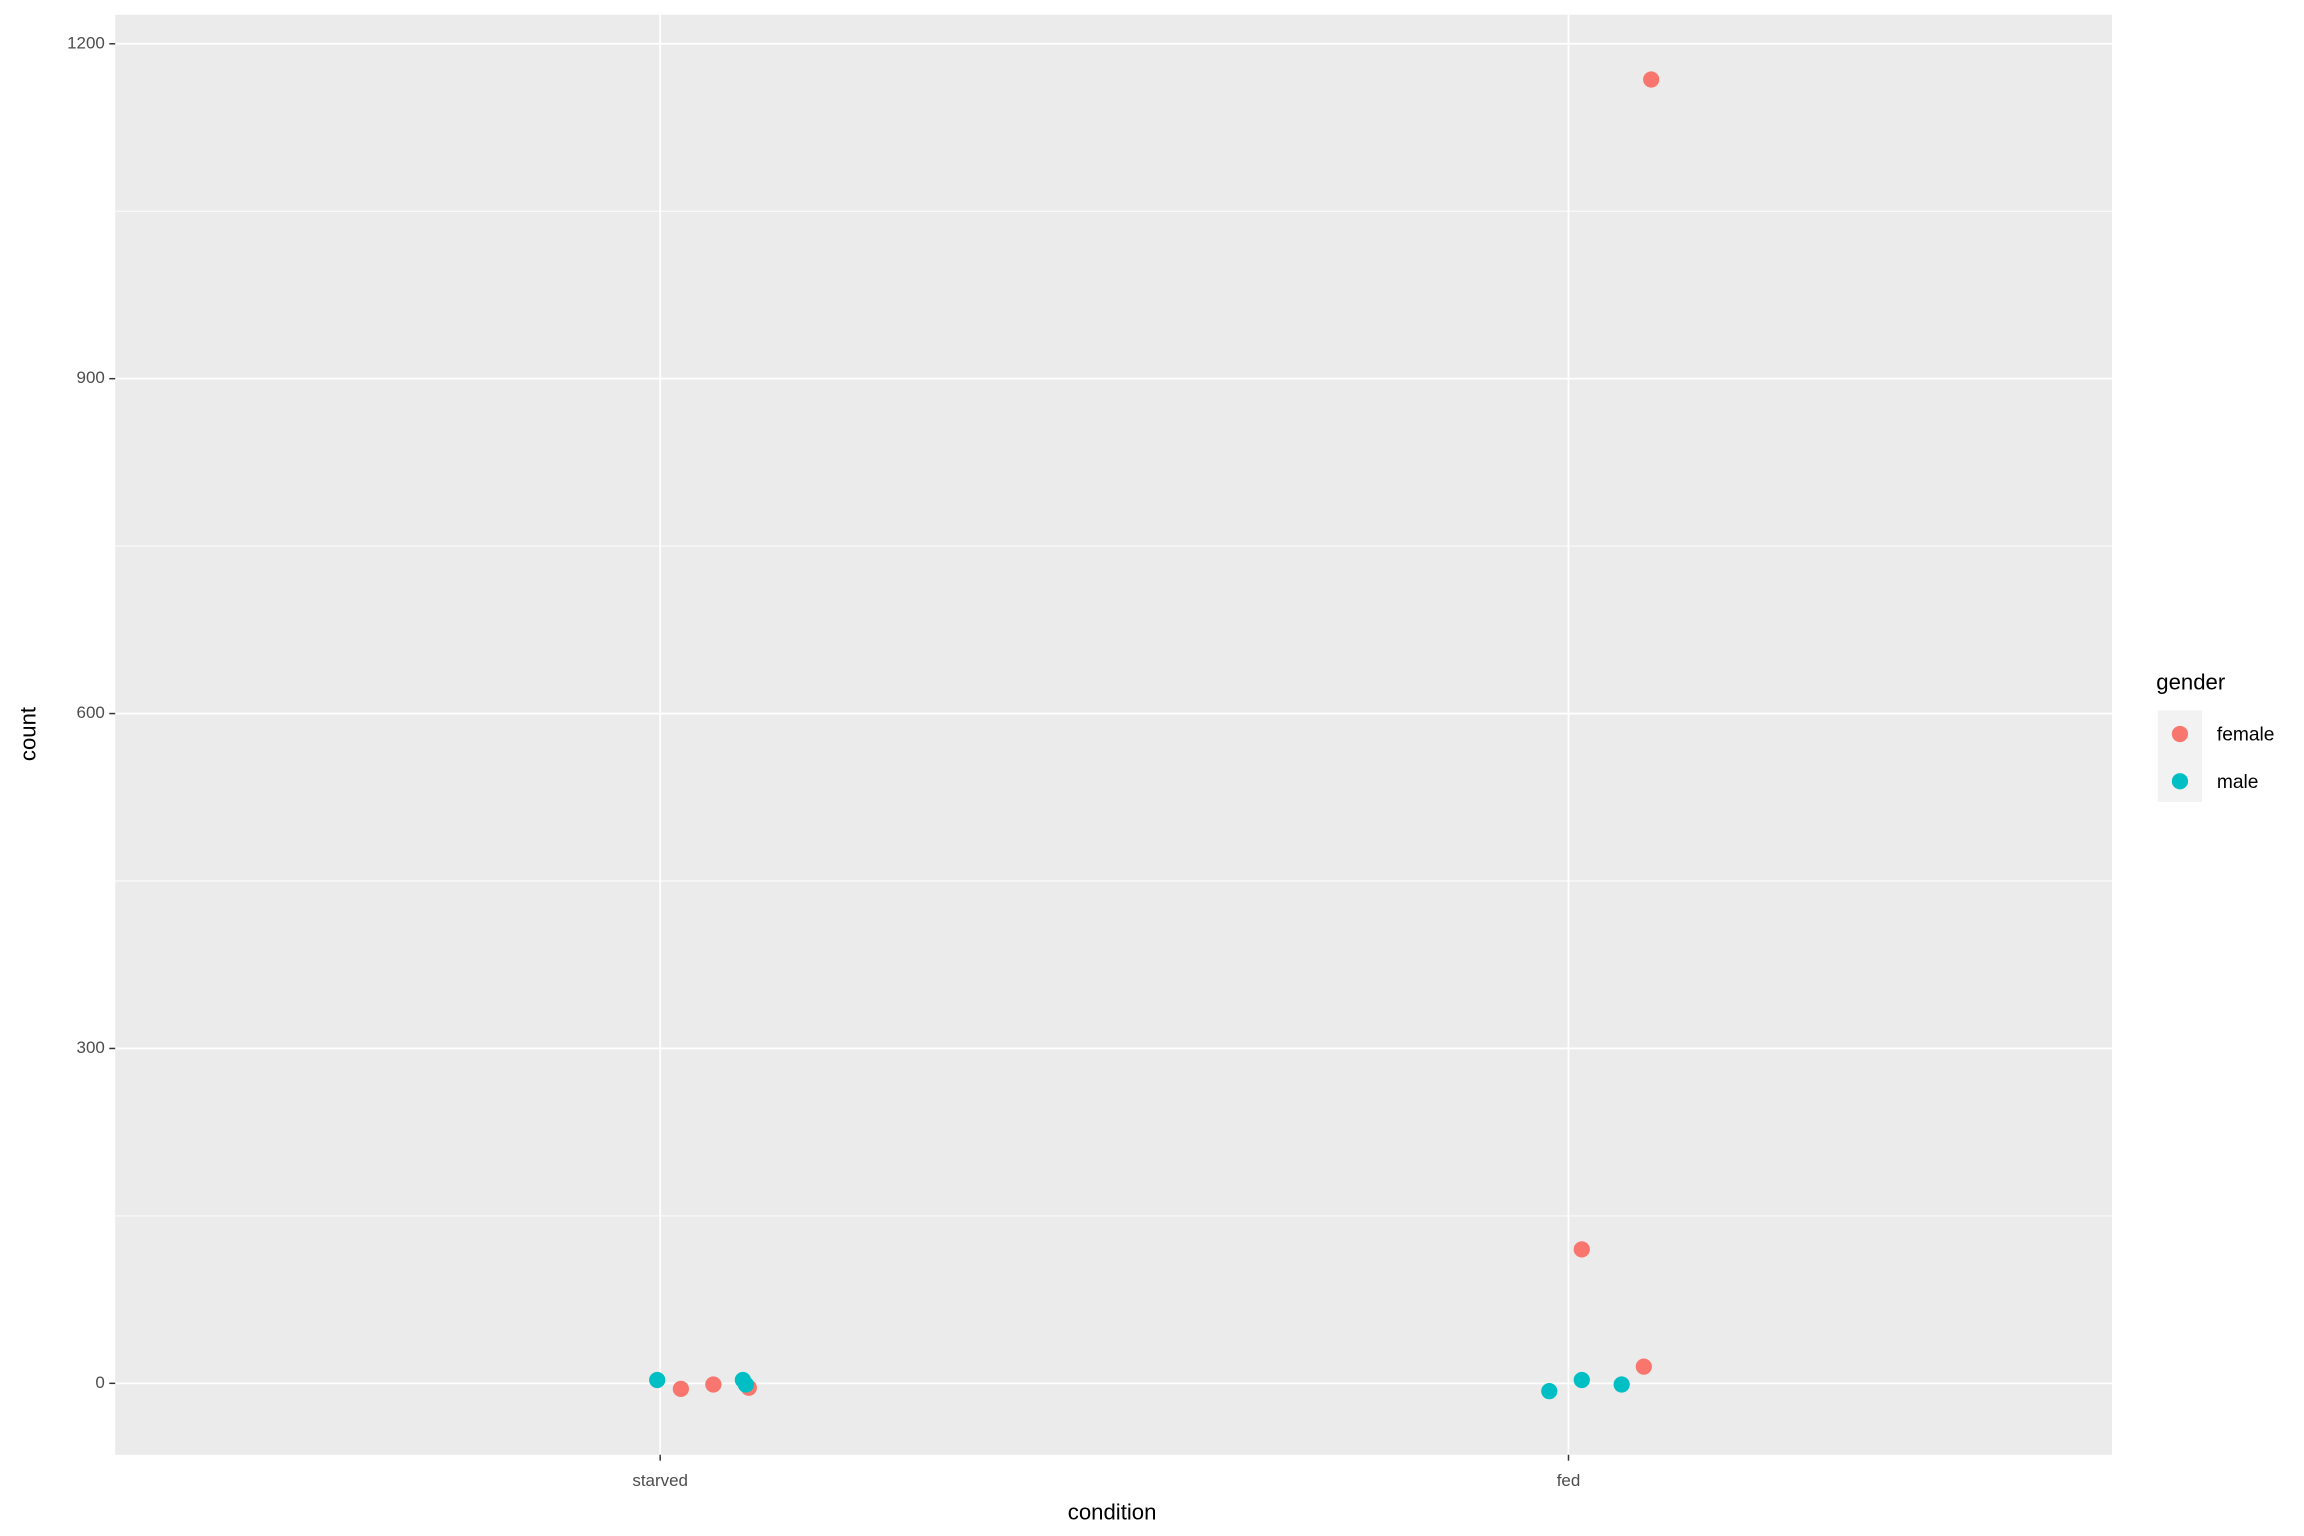  Describe the element at coordinates (86, 42) in the screenshot. I see `y-tick-label: 1200` at that location.